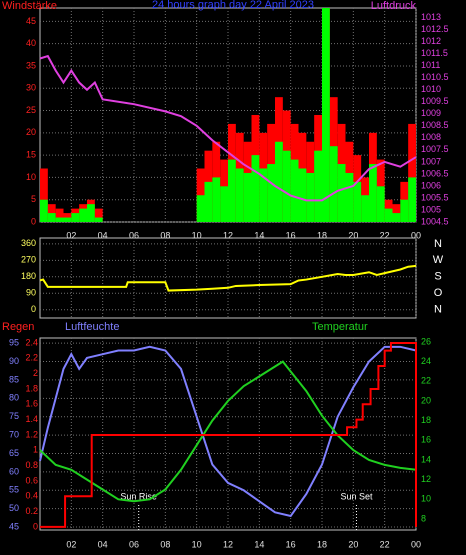  Describe the element at coordinates (438, 260) in the screenshot. I see `direction-label: W` at that location.